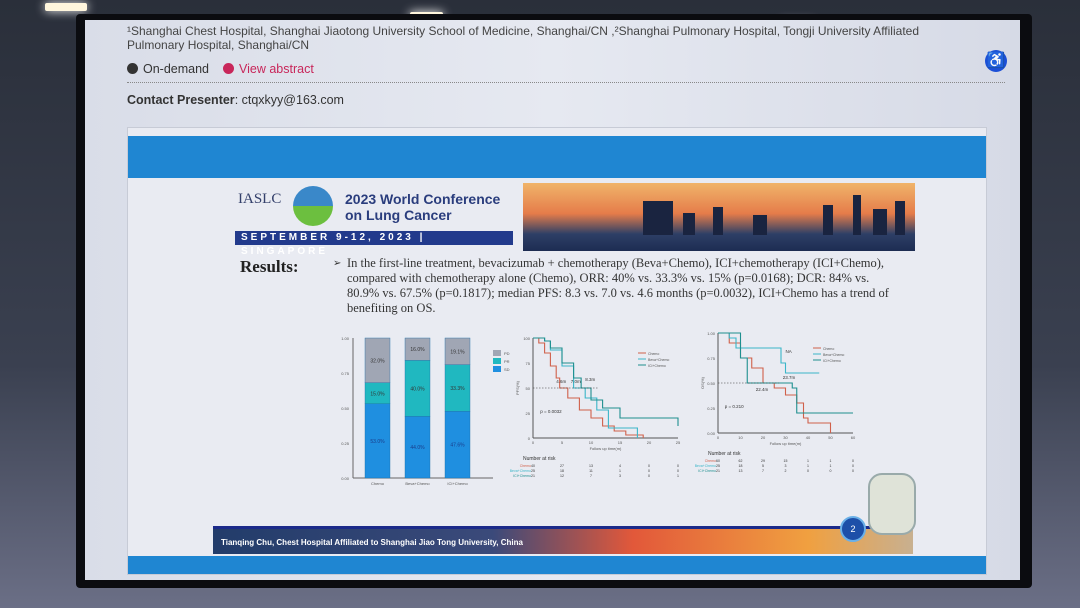 The height and width of the screenshot is (608, 1080). I want to click on km-y-tick: 1.00, so click(711, 333).